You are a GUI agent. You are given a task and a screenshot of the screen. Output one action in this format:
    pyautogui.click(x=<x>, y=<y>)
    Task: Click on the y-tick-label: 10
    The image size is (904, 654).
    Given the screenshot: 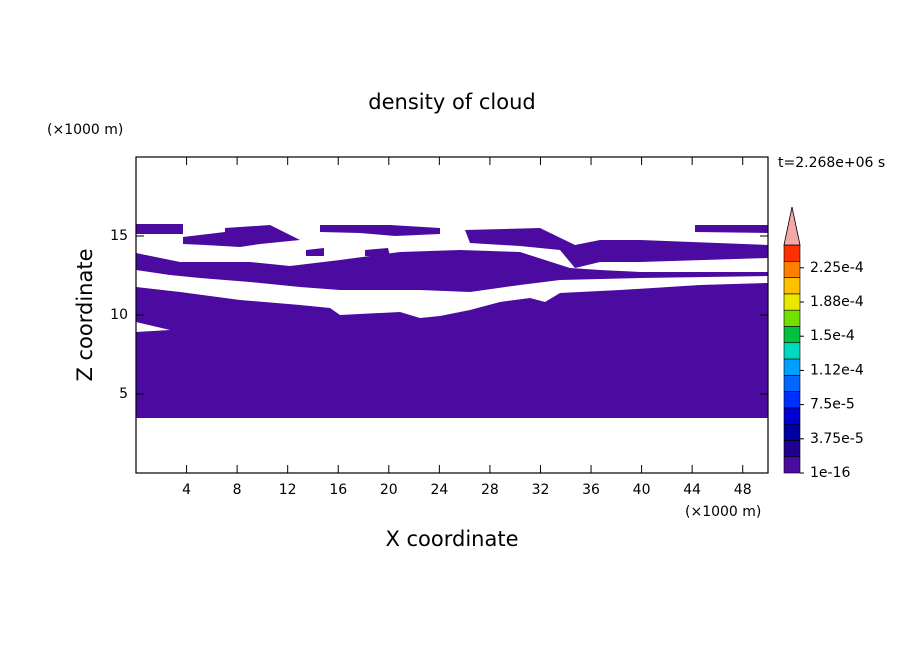 What is the action you would take?
    pyautogui.click(x=119, y=315)
    